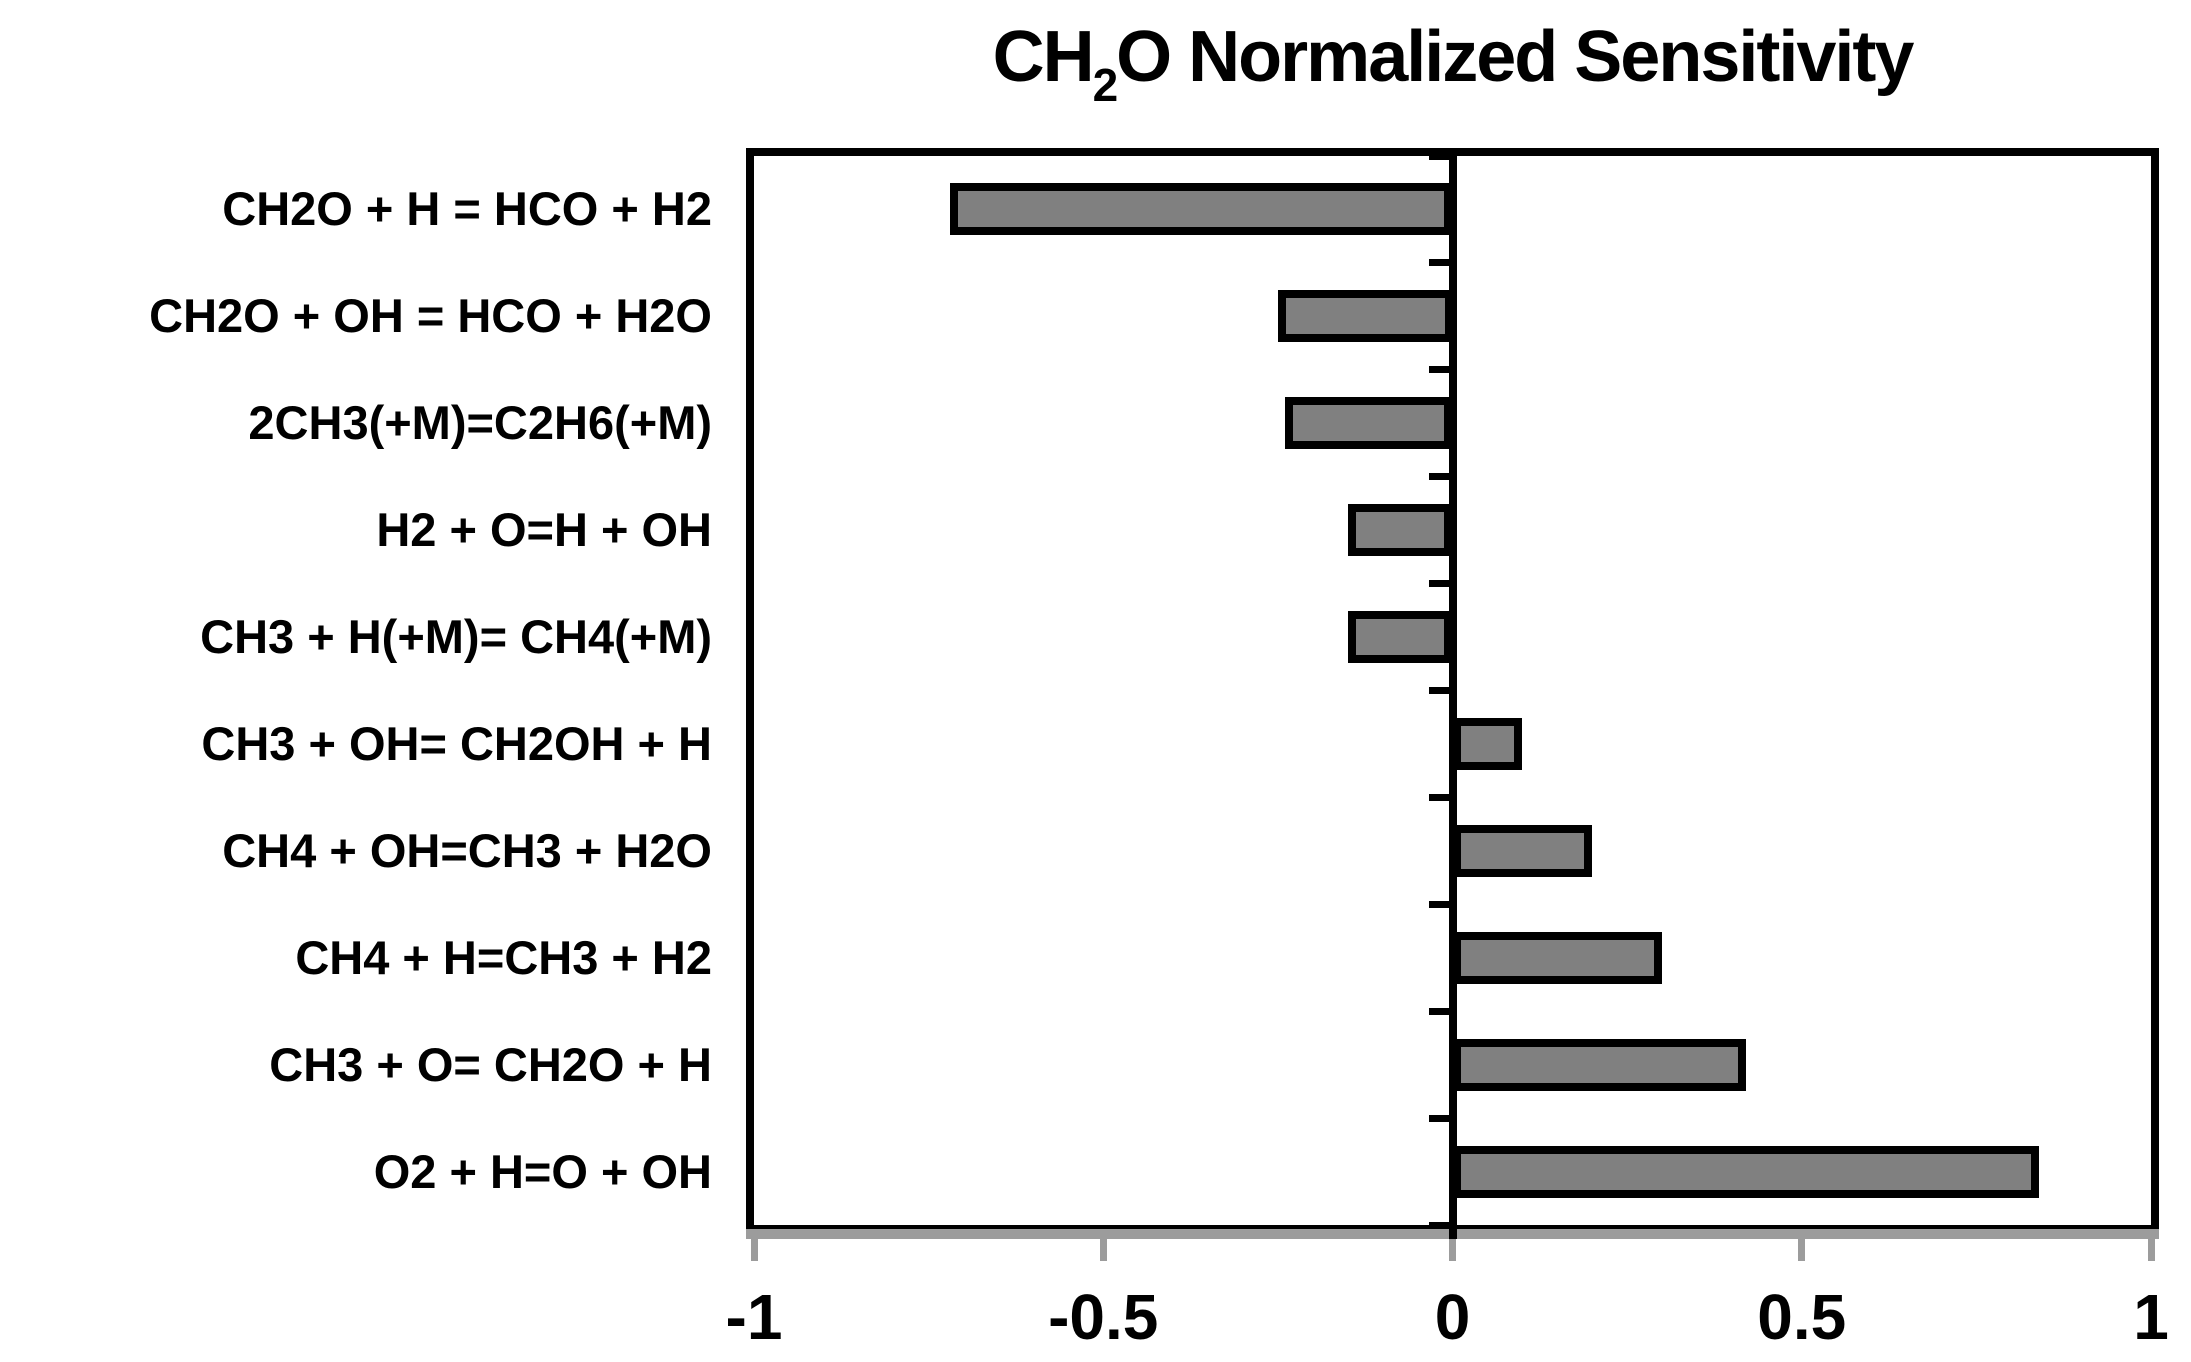 Image resolution: width=2191 pixels, height=1362 pixels. Describe the element at coordinates (467, 850) in the screenshot. I see `category-label: CH4 + OH=CH3 + H2O` at that location.